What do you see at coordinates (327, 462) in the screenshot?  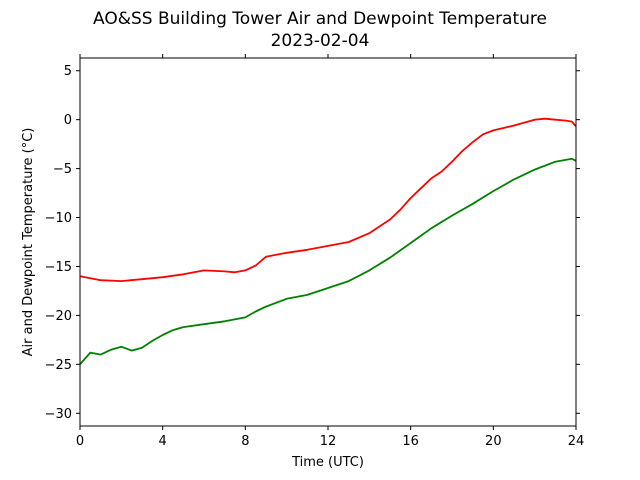 I see `x-axis-label: Time (UTC)` at bounding box center [327, 462].